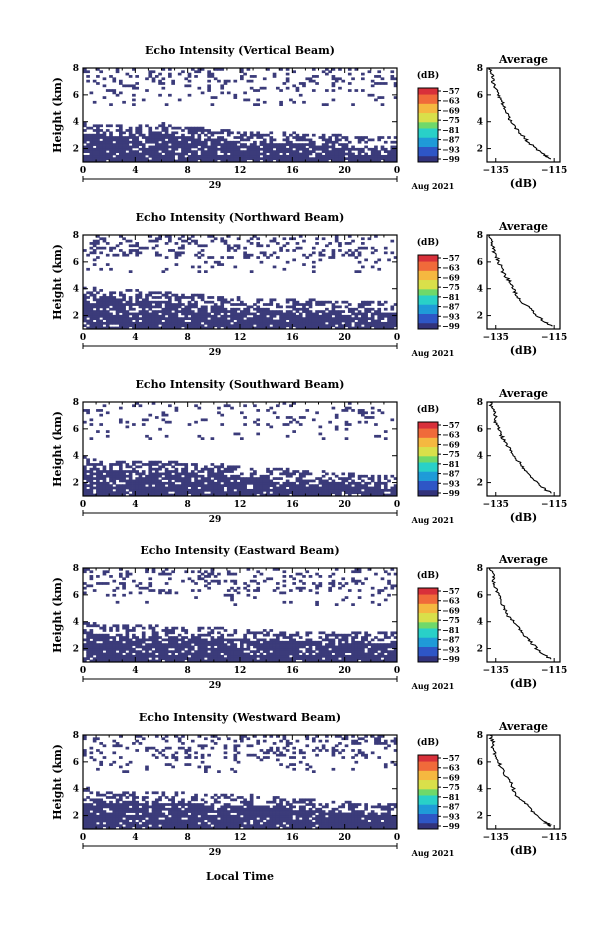 This screenshot has width=615, height=929. I want to click on x-tick-label: 0, so click(83, 338).